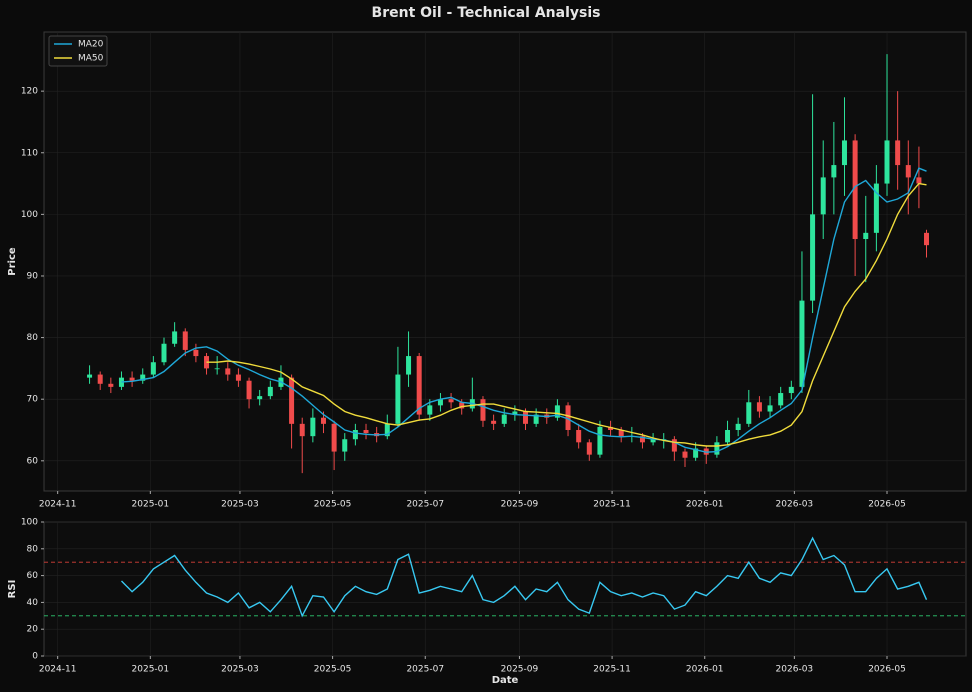 The height and width of the screenshot is (692, 972). Describe the element at coordinates (505, 680) in the screenshot. I see `x-axis-label: Date` at that location.